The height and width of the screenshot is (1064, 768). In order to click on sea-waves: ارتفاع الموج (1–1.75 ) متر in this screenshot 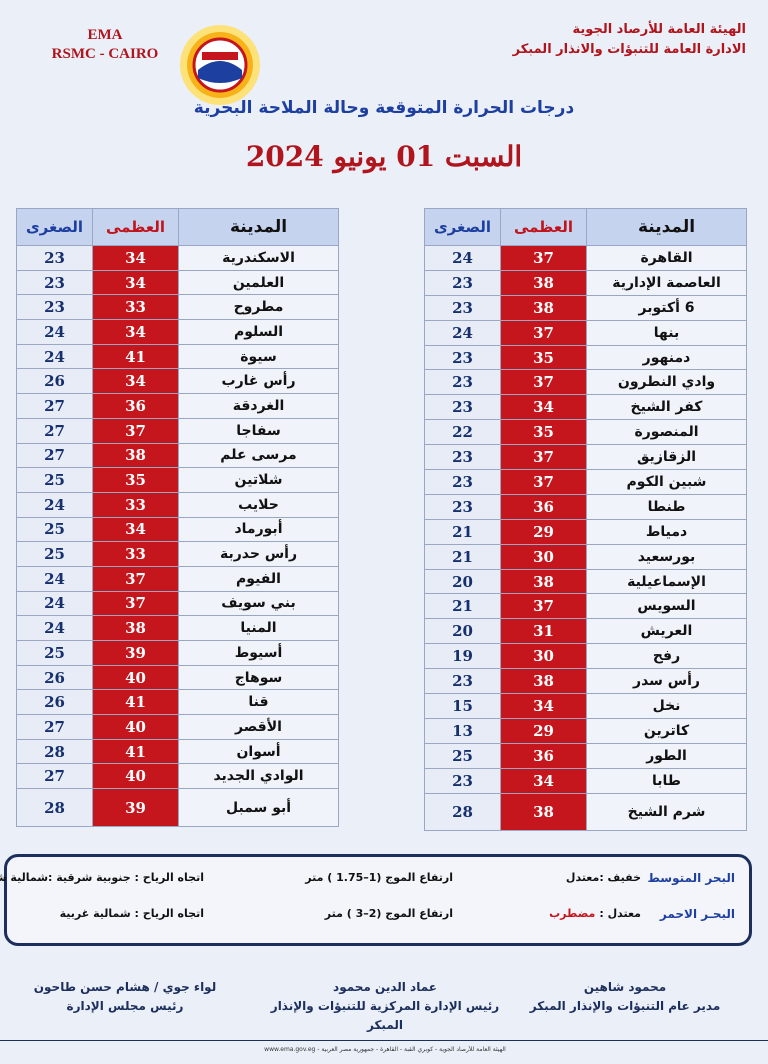, I will do `click(379, 877)`.